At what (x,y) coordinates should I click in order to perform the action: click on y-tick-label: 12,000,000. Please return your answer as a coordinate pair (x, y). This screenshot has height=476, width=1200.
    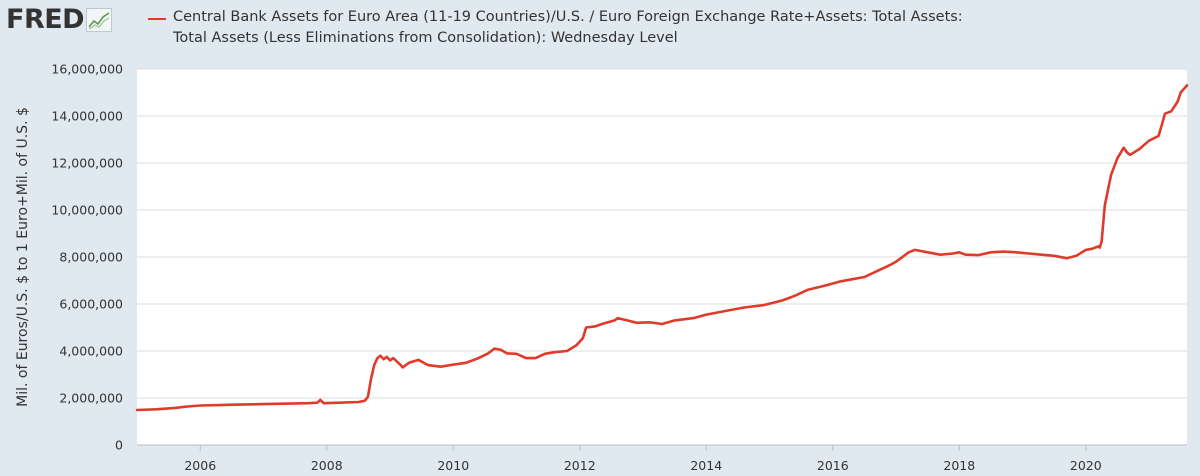
    Looking at the image, I should click on (87, 163).